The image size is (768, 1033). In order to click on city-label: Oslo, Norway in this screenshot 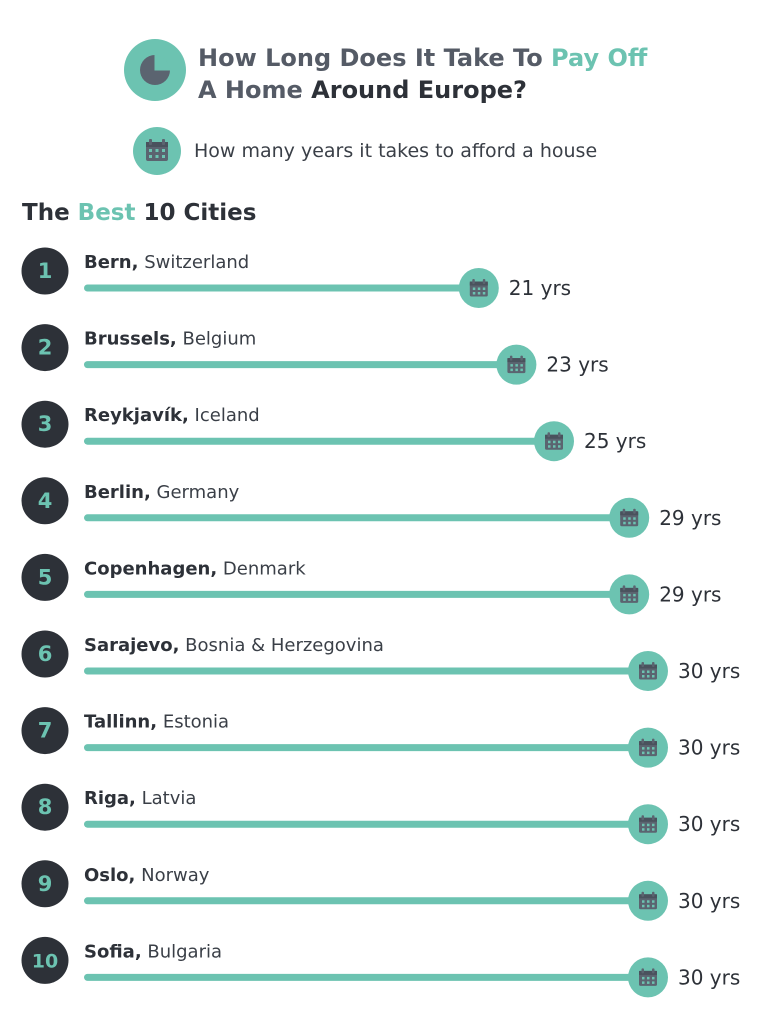, I will do `click(147, 875)`.